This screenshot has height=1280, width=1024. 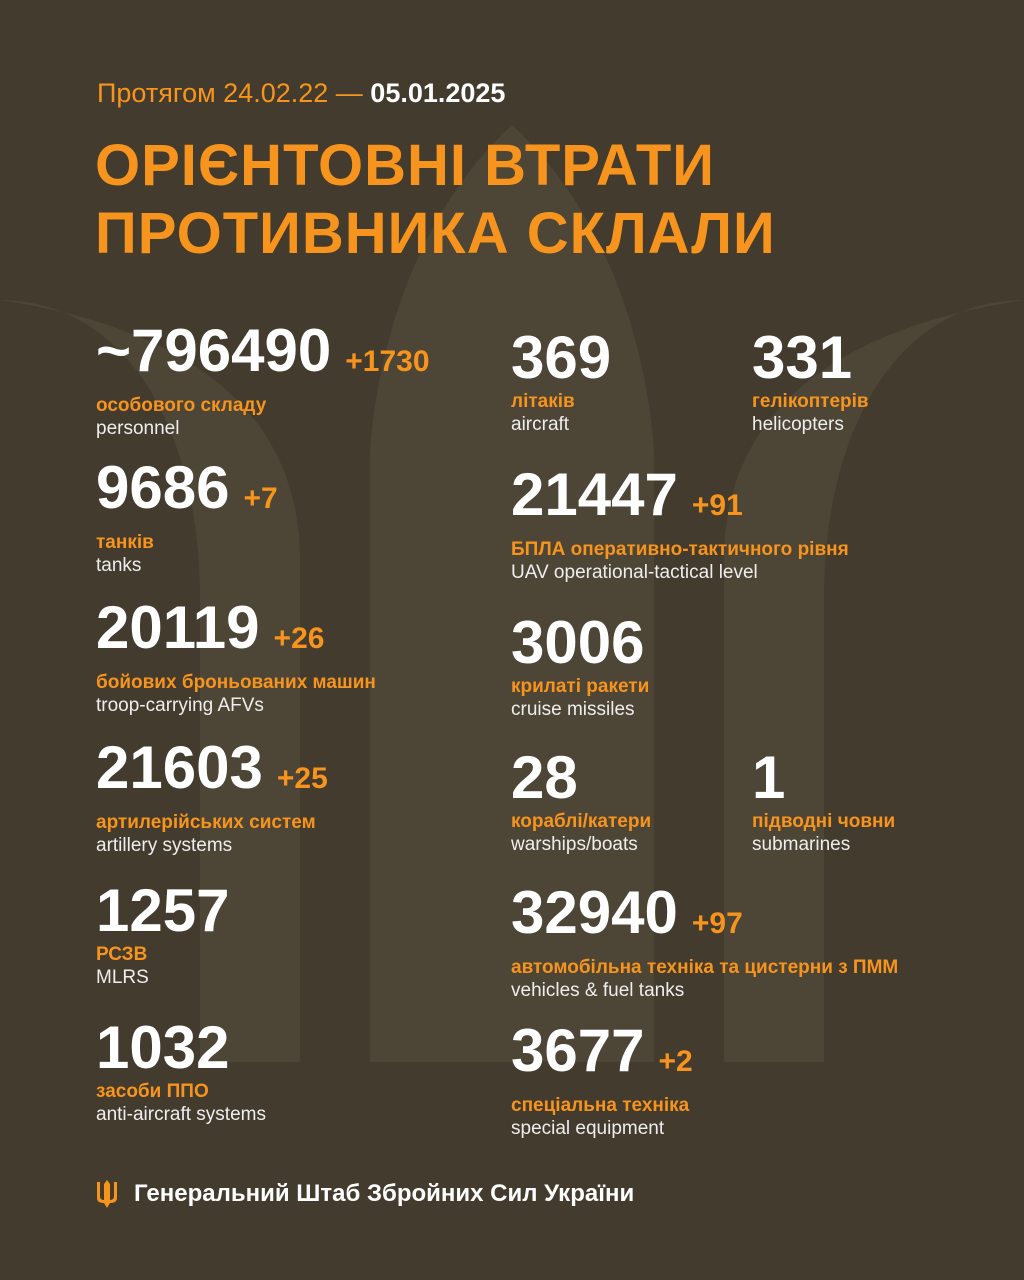 What do you see at coordinates (580, 686) in the screenshot?
I see `label-ua: крилаті ракети` at bounding box center [580, 686].